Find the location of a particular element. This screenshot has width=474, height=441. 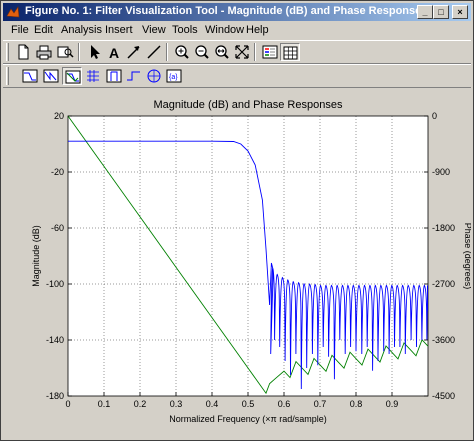

print-icon is located at coordinates (44, 52).